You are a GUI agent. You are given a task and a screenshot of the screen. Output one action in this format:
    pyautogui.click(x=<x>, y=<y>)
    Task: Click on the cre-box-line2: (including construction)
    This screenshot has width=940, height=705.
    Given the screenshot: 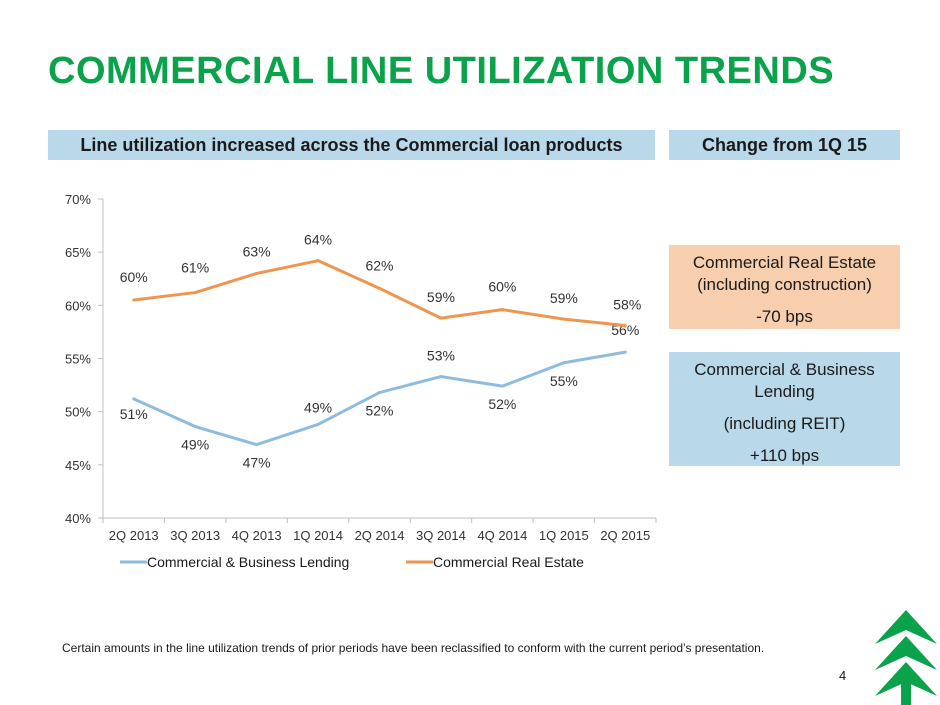 What is the action you would take?
    pyautogui.click(x=784, y=284)
    